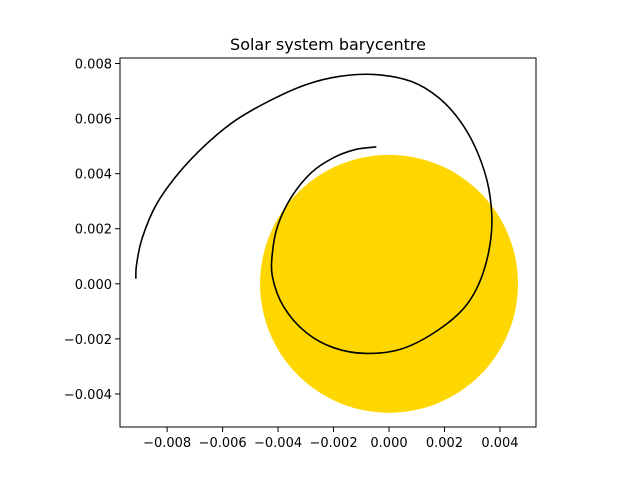  What do you see at coordinates (333, 443) in the screenshot?
I see `x-tick-label: −0.002` at bounding box center [333, 443].